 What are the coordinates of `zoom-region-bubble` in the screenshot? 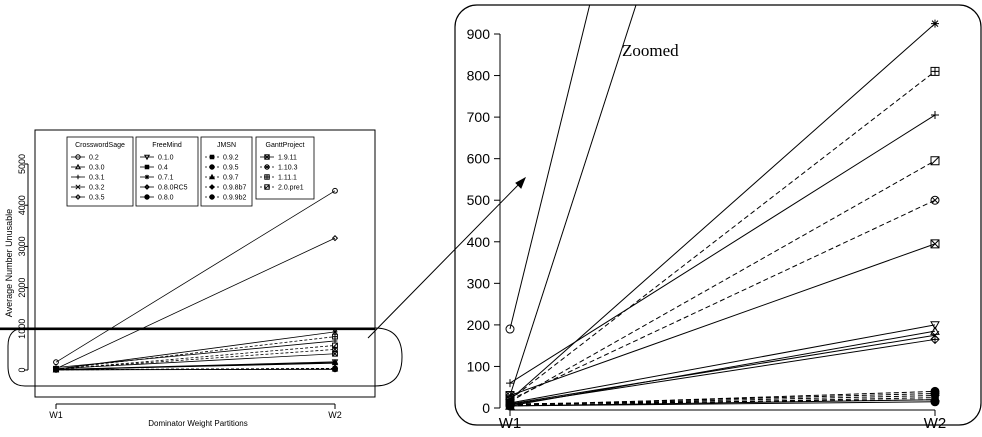 It's located at (205, 357).